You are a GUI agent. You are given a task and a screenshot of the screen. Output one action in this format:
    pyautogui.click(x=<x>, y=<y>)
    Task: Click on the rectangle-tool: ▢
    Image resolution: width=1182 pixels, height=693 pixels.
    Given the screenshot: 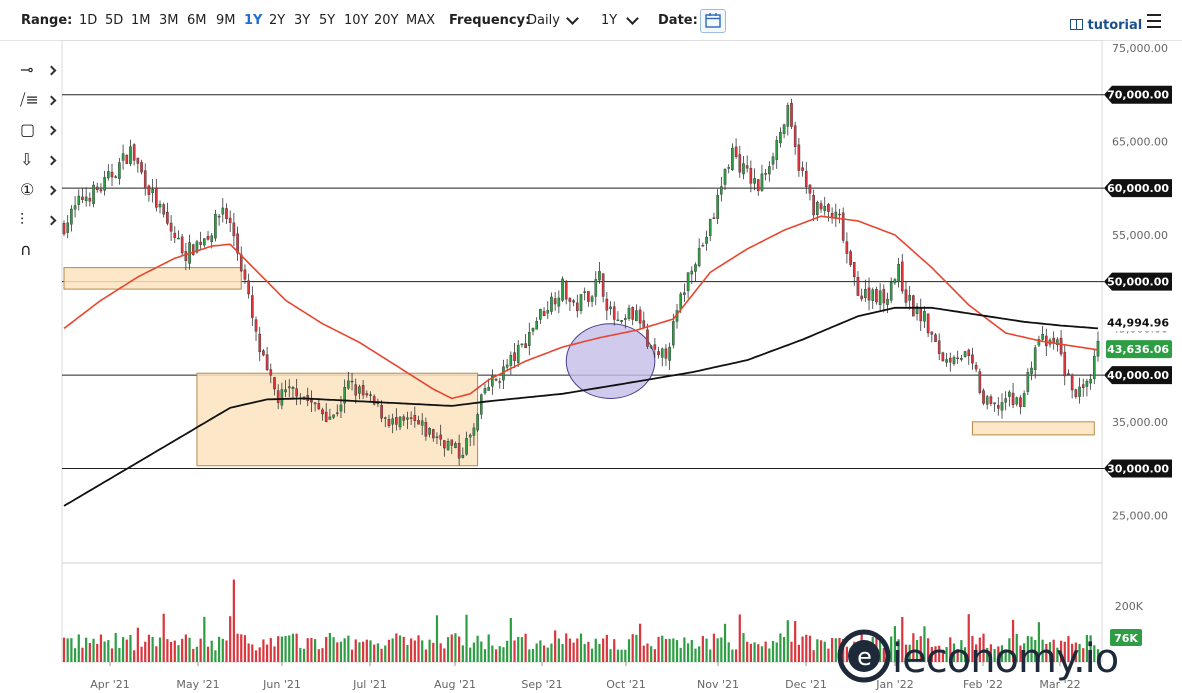 What is the action you would take?
    pyautogui.click(x=36, y=131)
    